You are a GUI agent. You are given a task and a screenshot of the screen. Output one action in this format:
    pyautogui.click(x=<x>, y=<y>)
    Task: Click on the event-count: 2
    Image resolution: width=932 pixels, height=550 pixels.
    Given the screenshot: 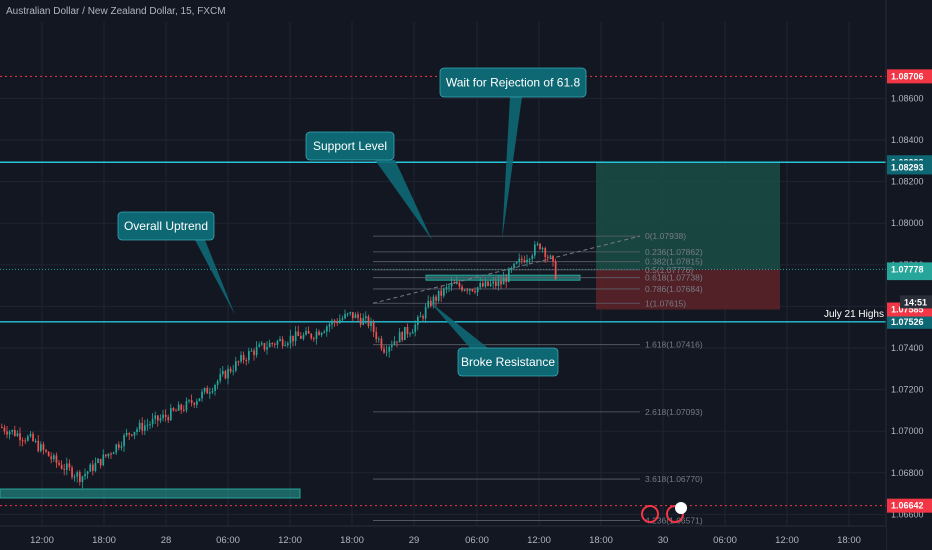 What is the action you would take?
    pyautogui.click(x=680, y=508)
    